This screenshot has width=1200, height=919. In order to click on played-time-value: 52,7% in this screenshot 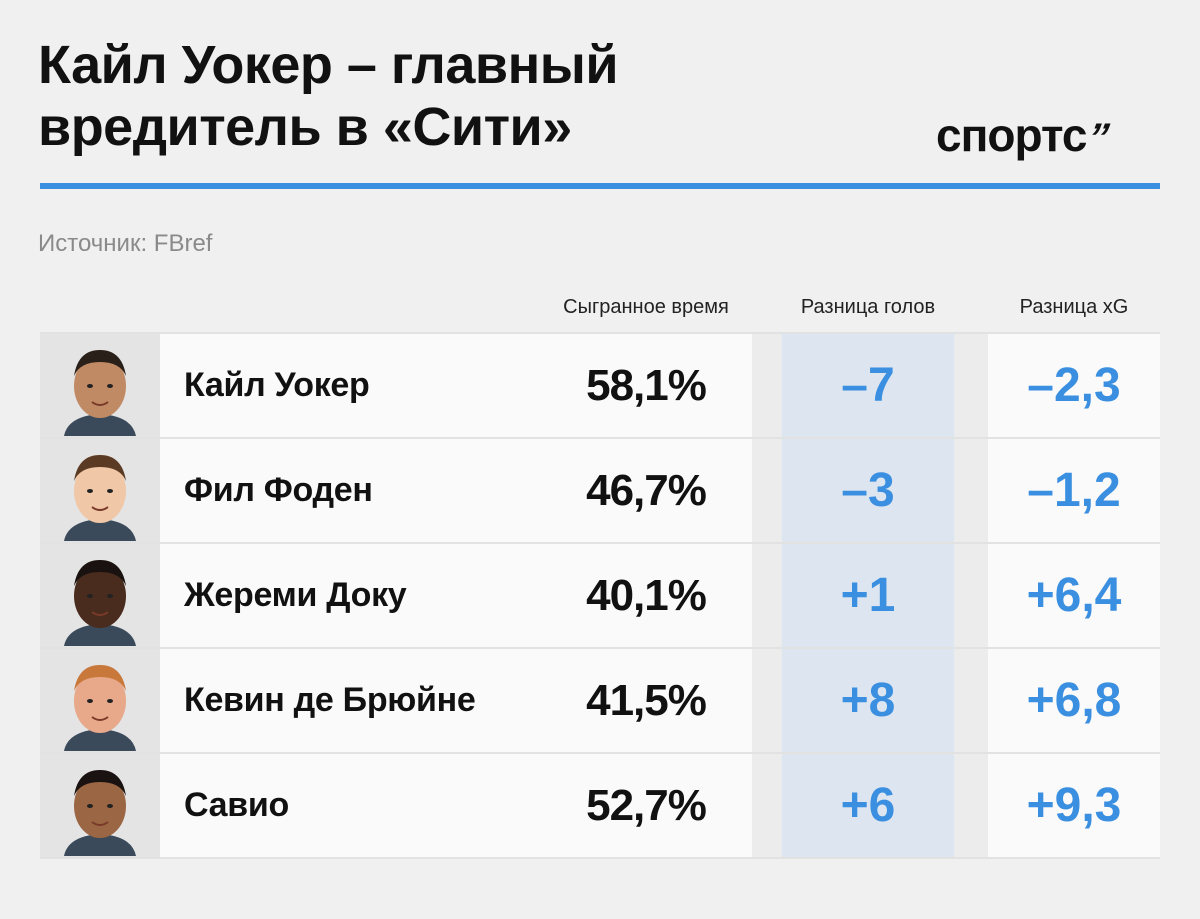, I will do `click(646, 805)`.